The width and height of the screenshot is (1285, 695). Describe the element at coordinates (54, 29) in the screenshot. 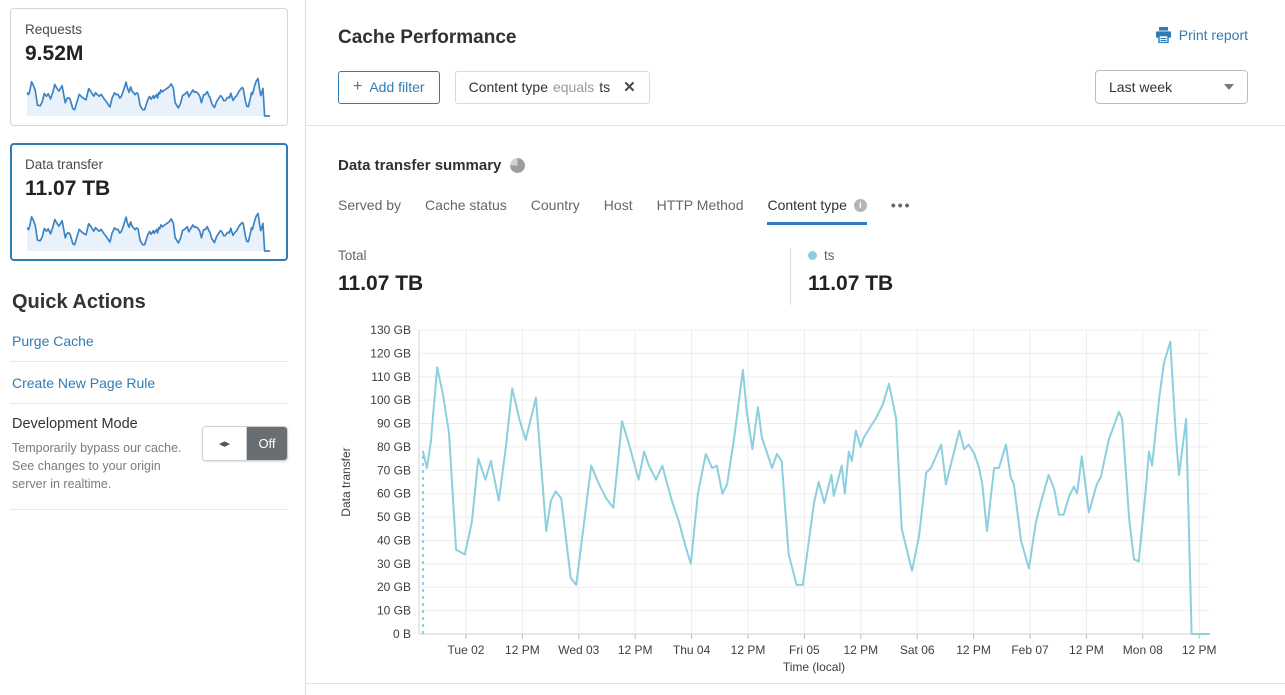

I see `requests-card-title: Requests` at that location.